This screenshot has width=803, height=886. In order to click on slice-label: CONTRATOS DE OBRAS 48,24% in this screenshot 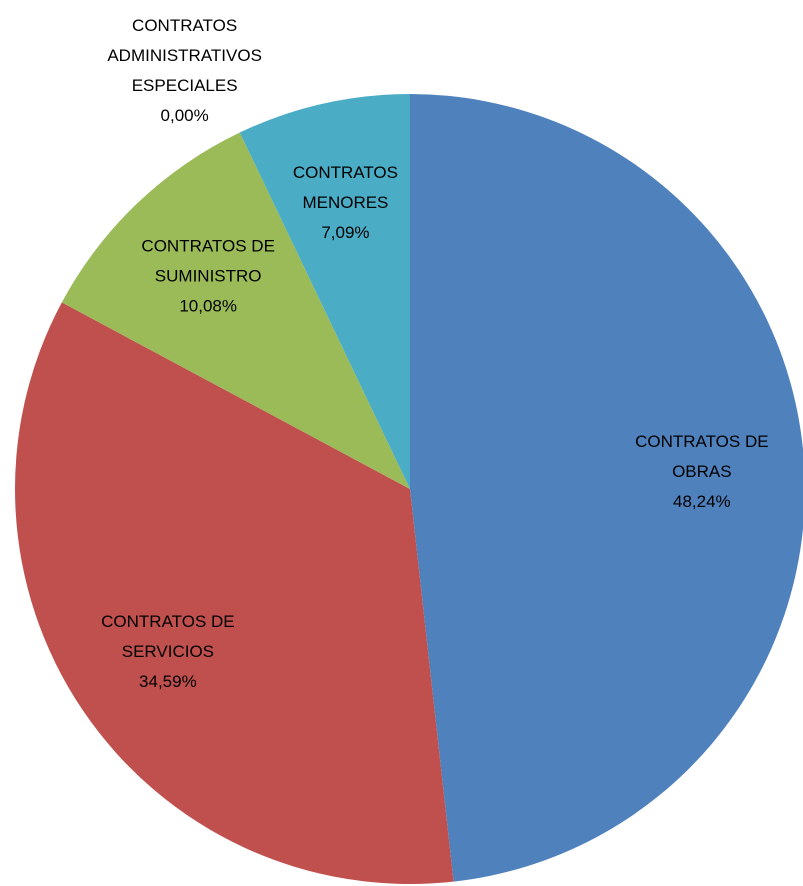, I will do `click(702, 471)`.